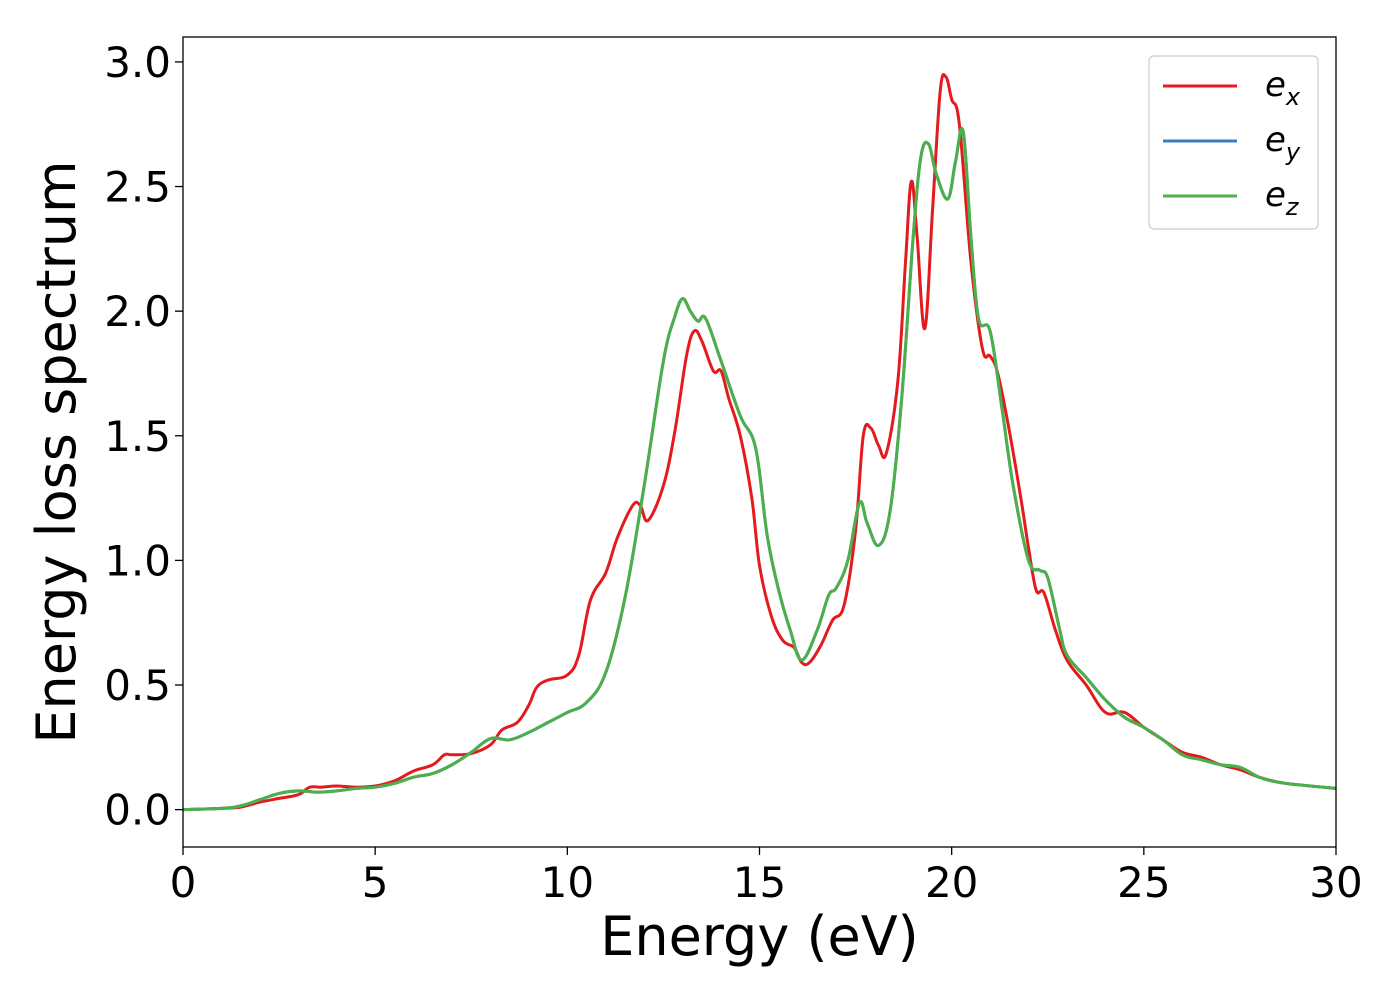 This screenshot has height=1000, width=1400. I want to click on x-axis-ticks: 0 5 10 15 20 25 30, so click(766, 877).